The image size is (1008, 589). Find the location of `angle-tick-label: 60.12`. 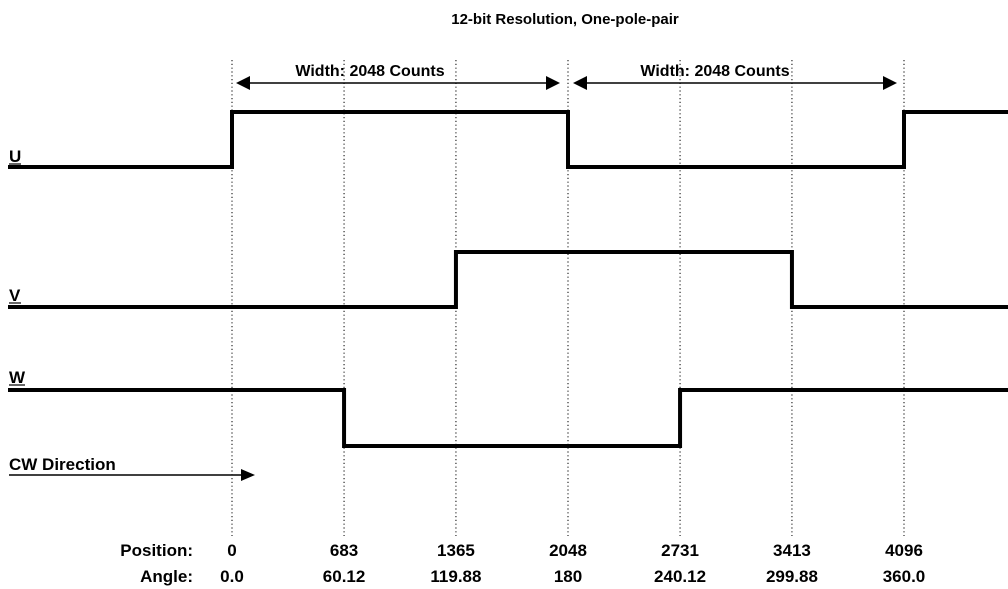

angle-tick-label: 60.12 is located at coordinates (344, 576).